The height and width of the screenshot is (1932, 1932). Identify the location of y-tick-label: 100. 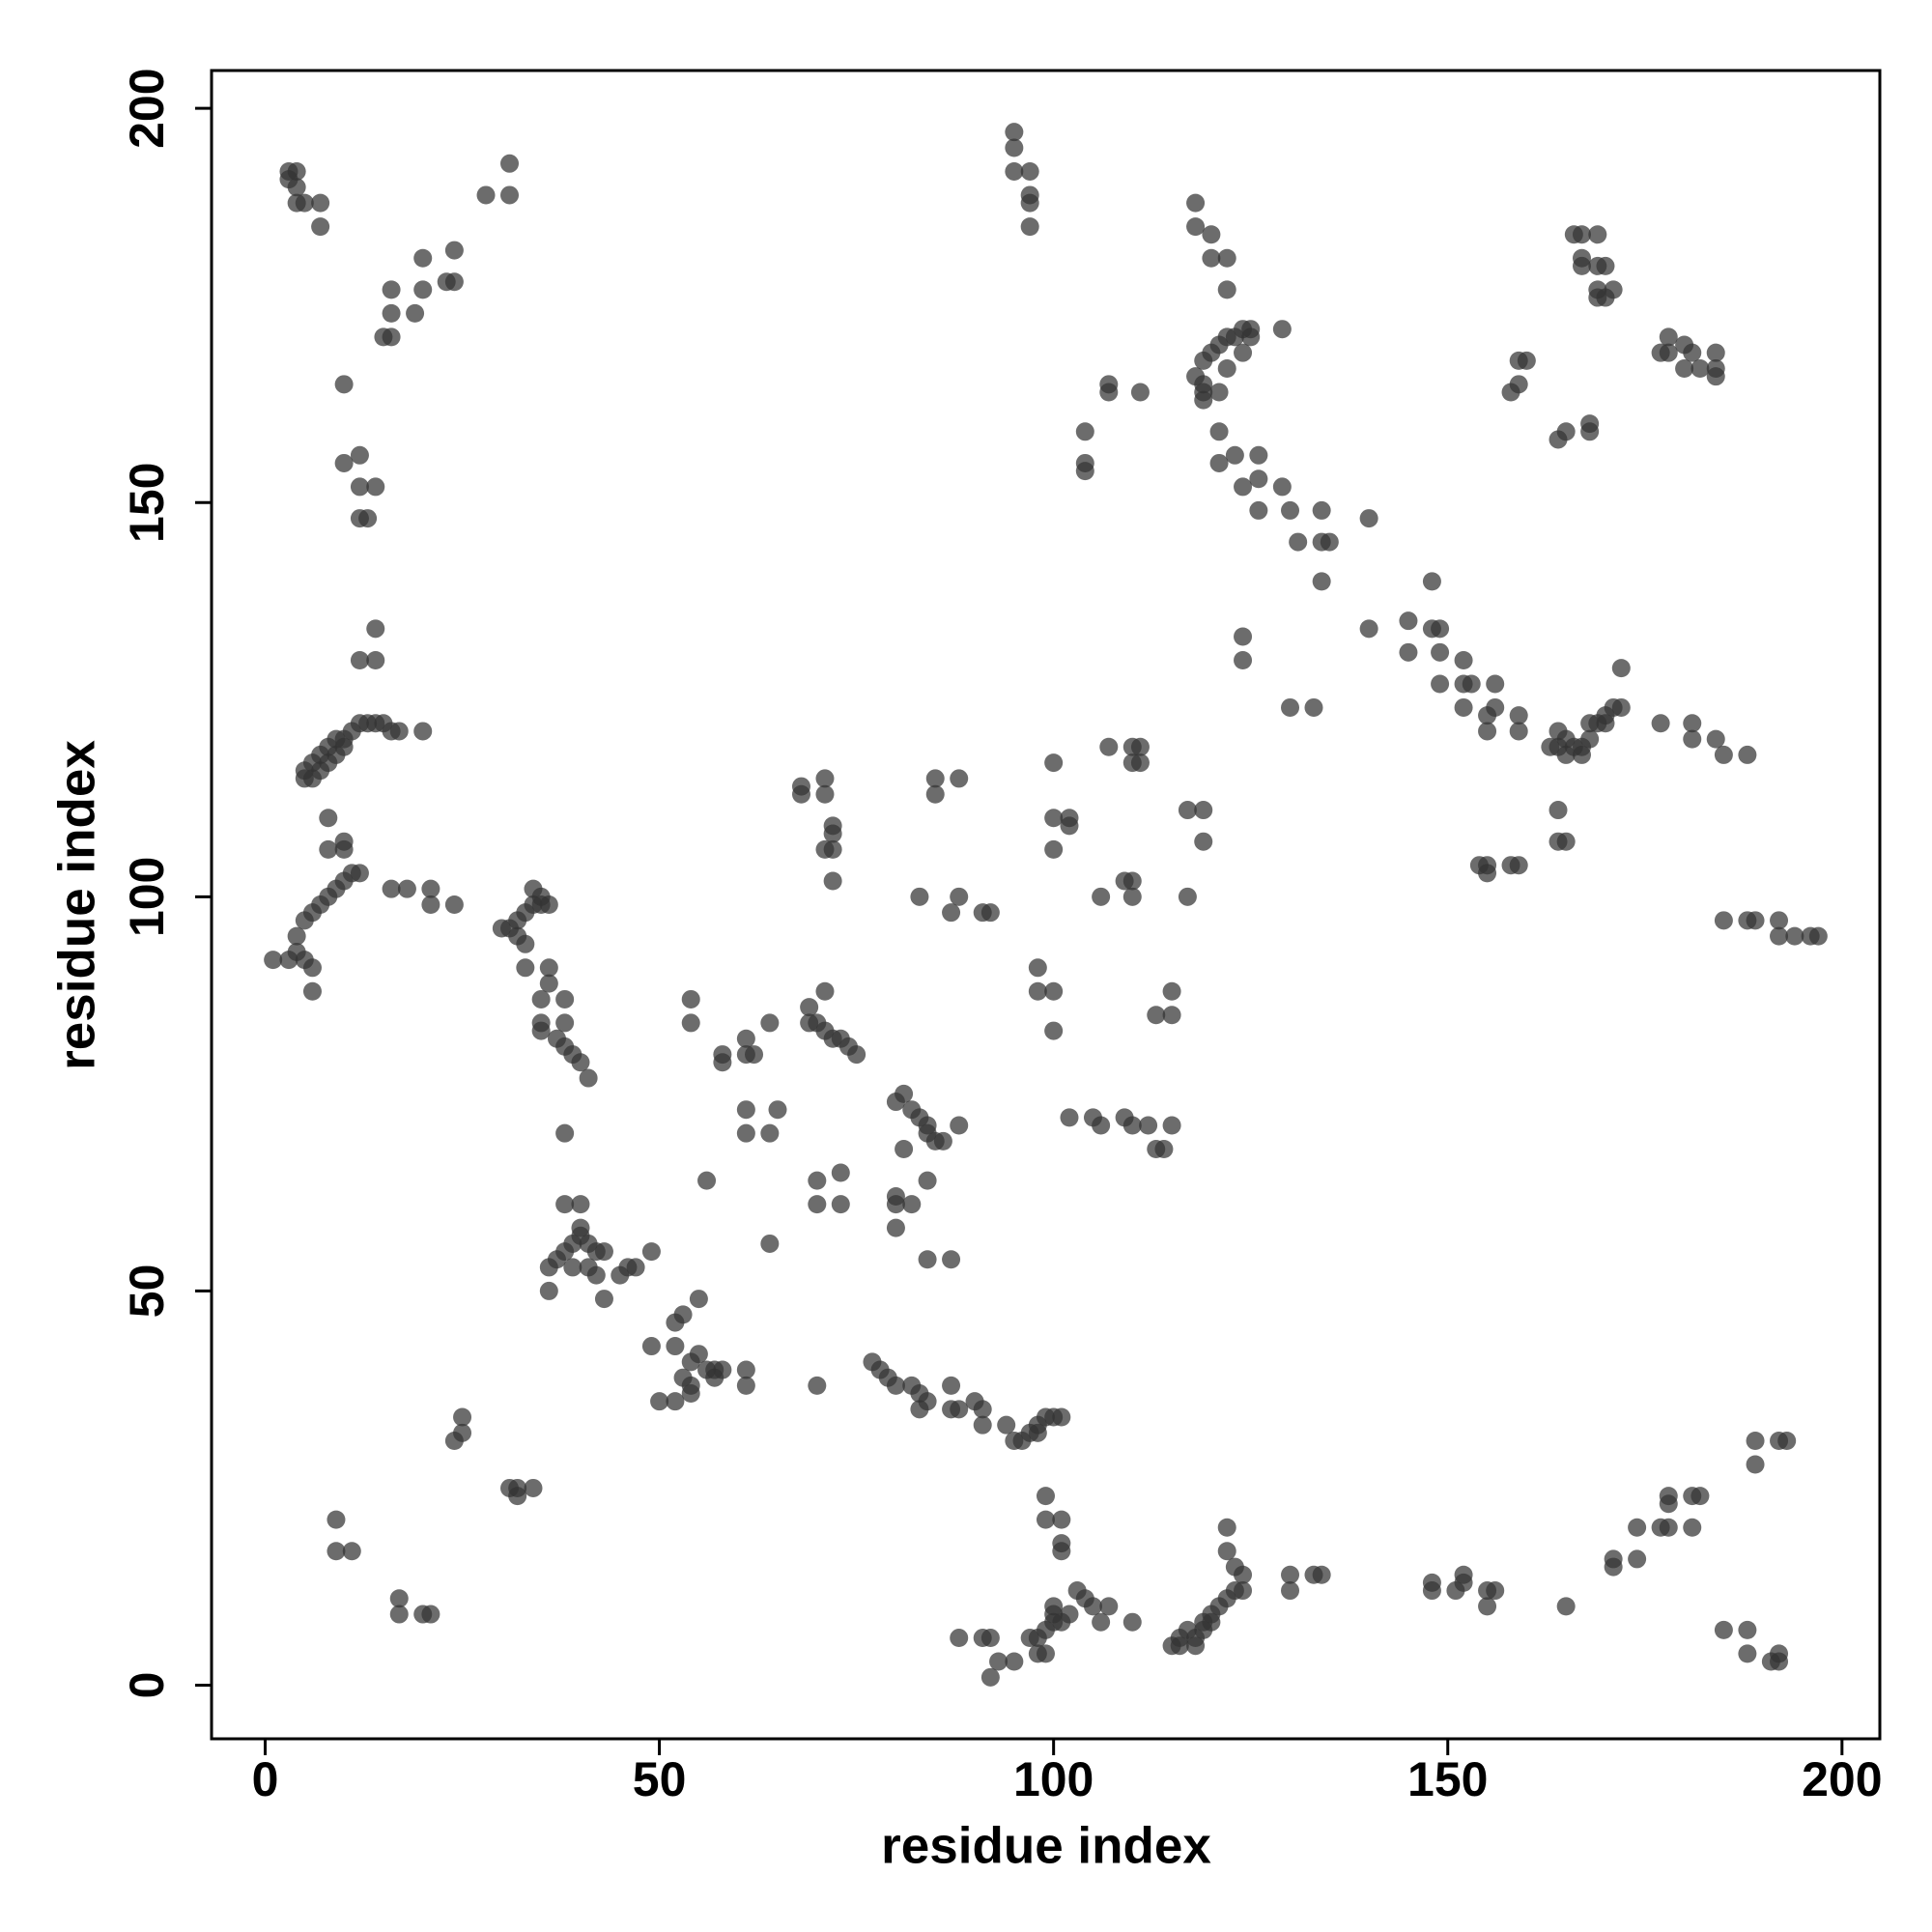
(147, 897).